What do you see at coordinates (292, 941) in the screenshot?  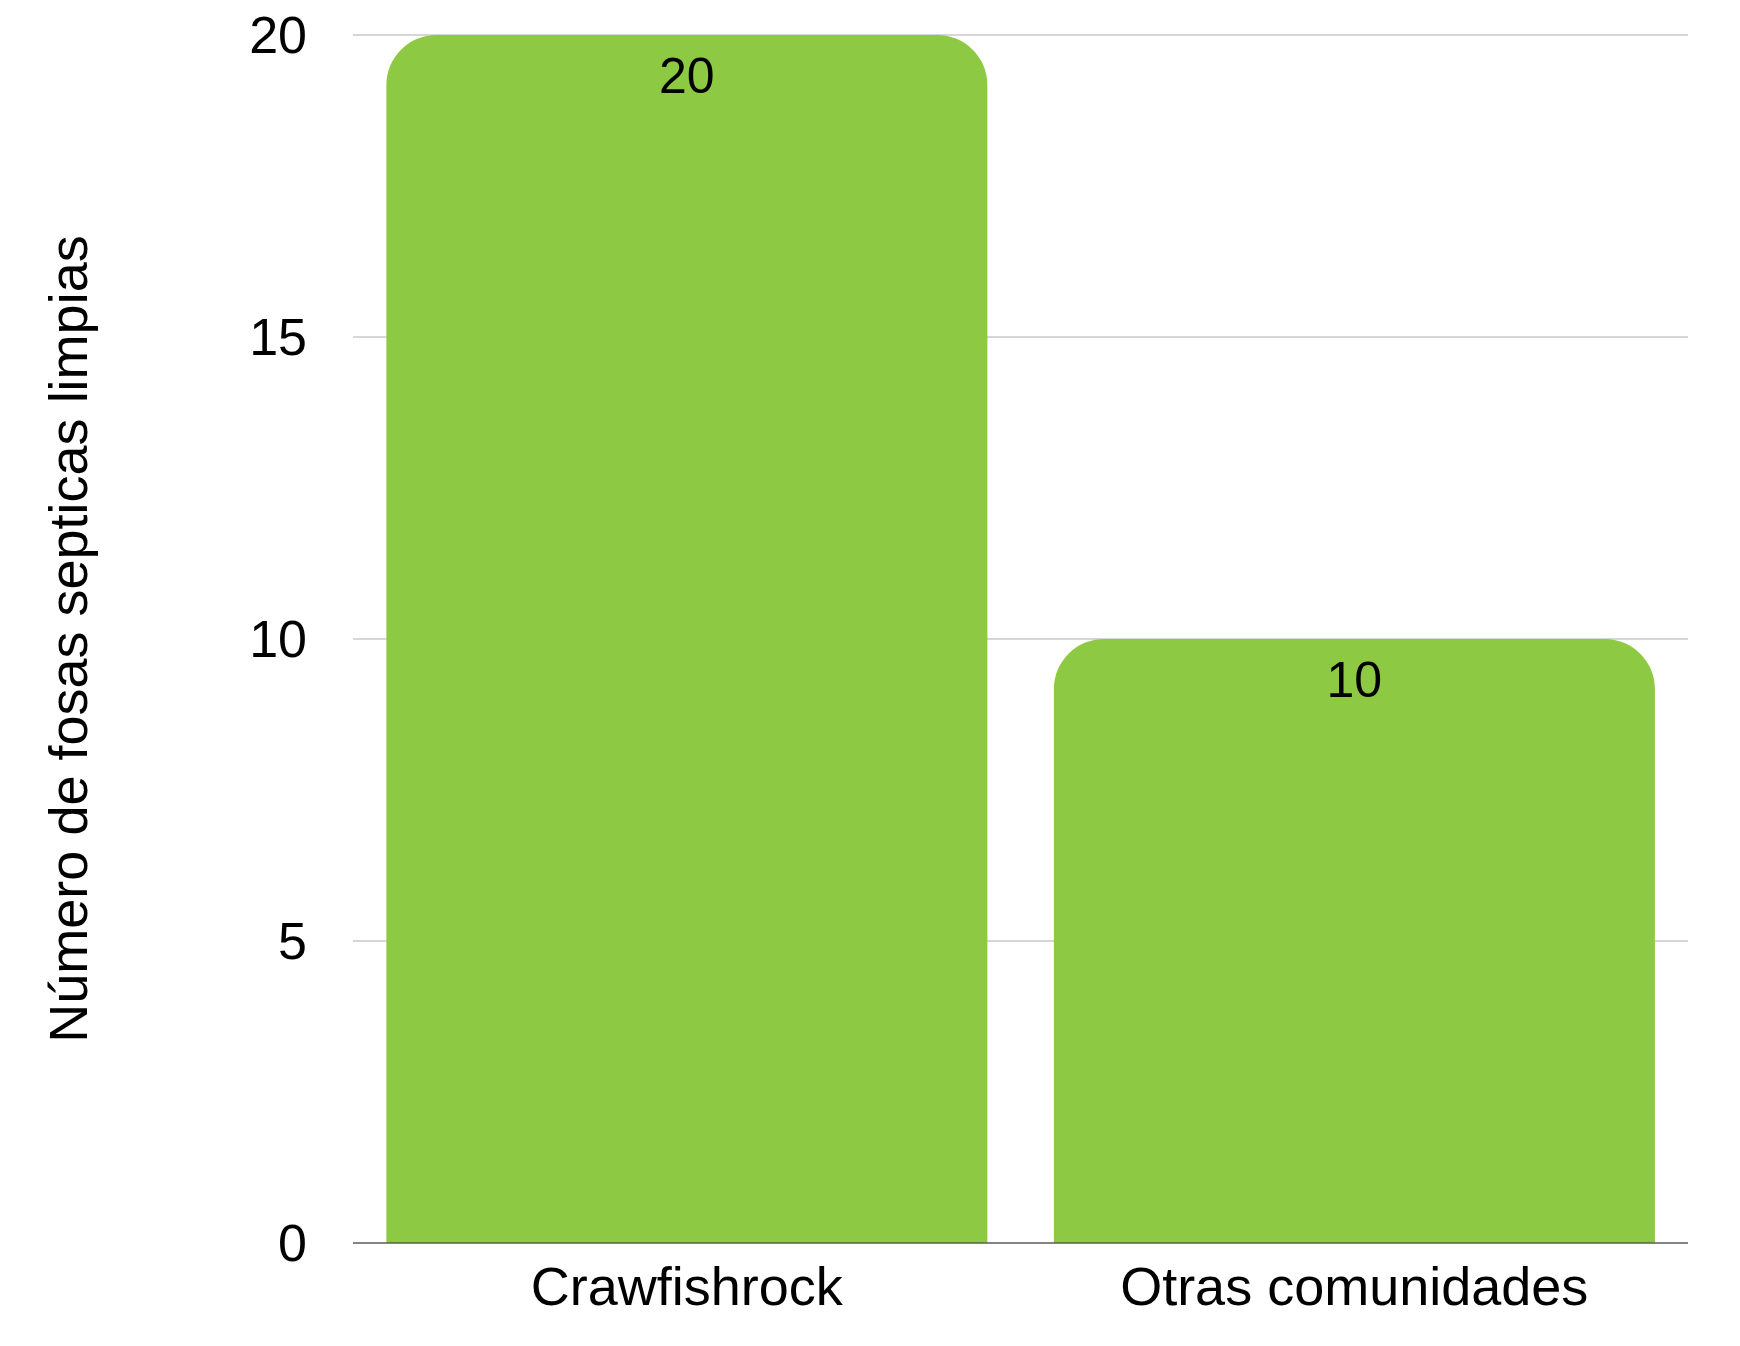 I see `y-tick-label: 5` at bounding box center [292, 941].